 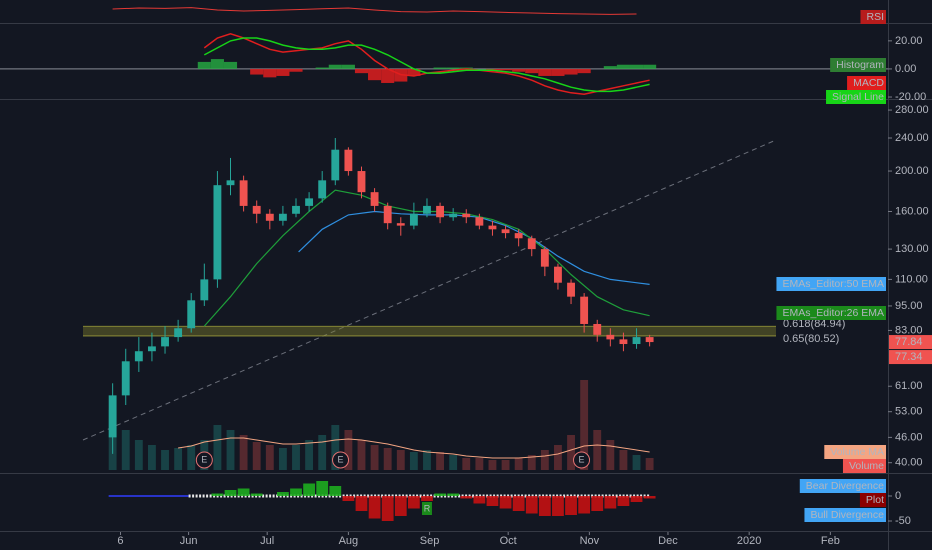 What do you see at coordinates (349, 541) in the screenshot?
I see `x-tick-label: Aug` at bounding box center [349, 541].